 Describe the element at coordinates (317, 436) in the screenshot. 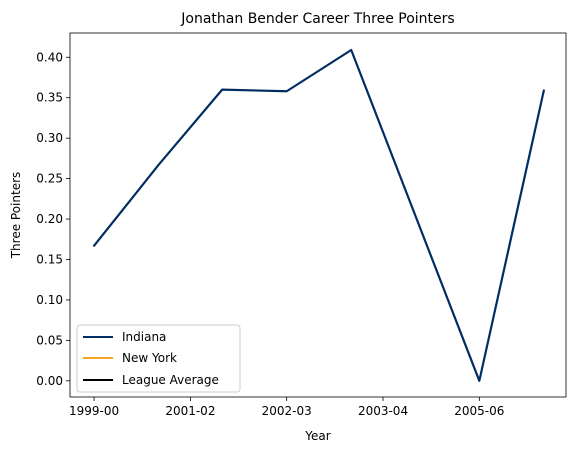

I see `x-axis-label: Year` at that location.